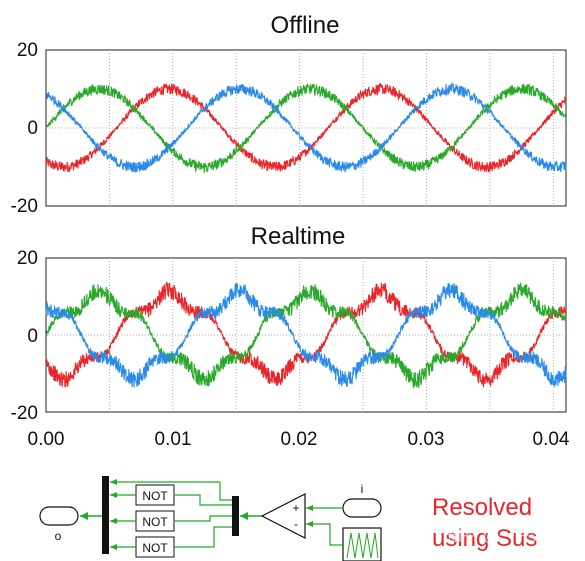 Image resolution: width=585 pixels, height=561 pixels. I want to click on carrier-wire, so click(324, 534).